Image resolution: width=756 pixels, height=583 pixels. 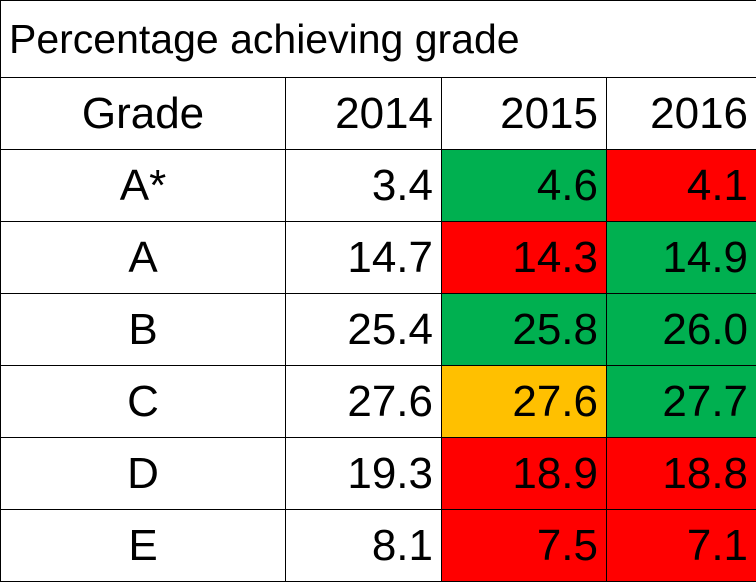 I want to click on value-cell-2016: 4.1, so click(x=680, y=185).